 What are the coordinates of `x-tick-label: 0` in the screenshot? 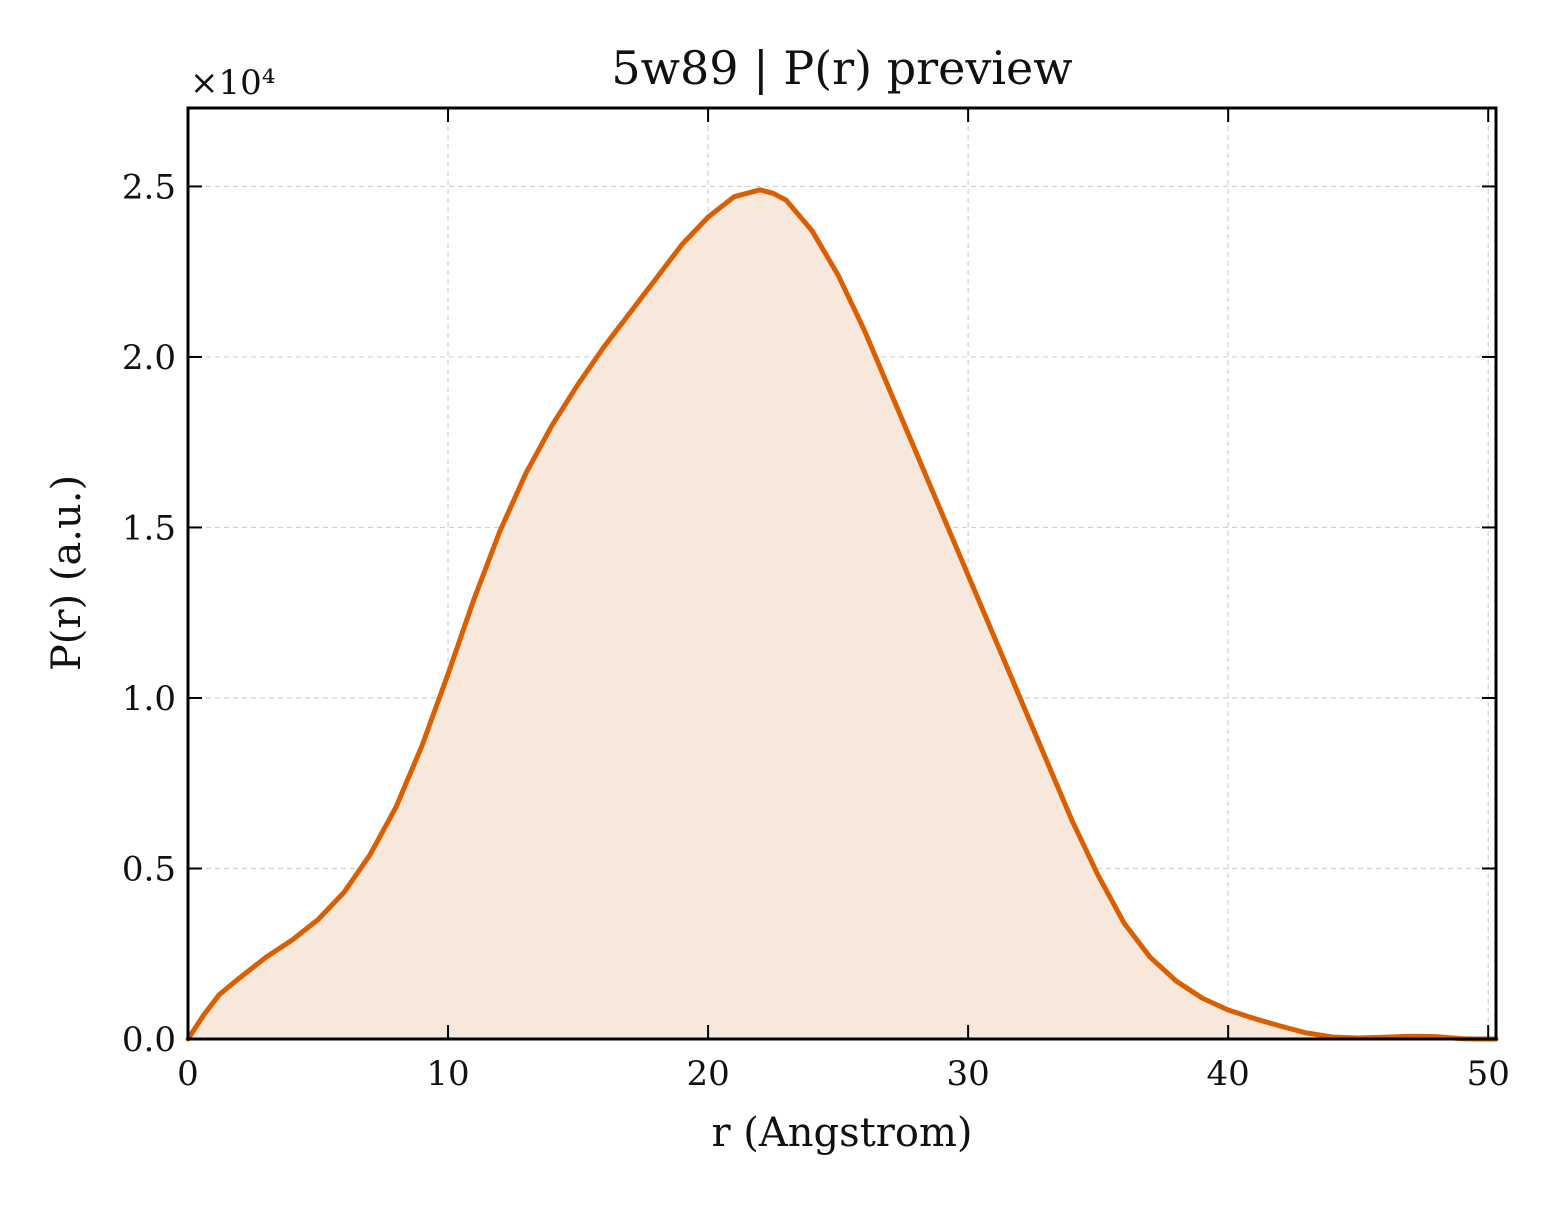 It's located at (188, 1074).